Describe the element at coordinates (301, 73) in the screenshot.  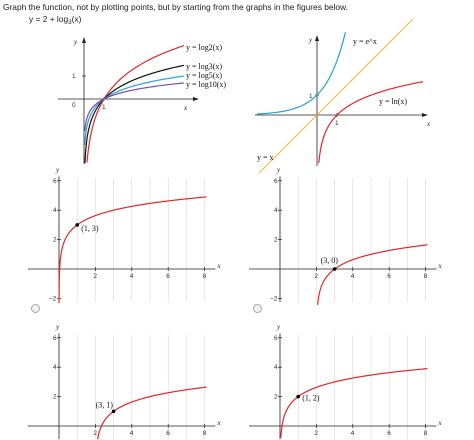
I see `exp-curve` at that location.